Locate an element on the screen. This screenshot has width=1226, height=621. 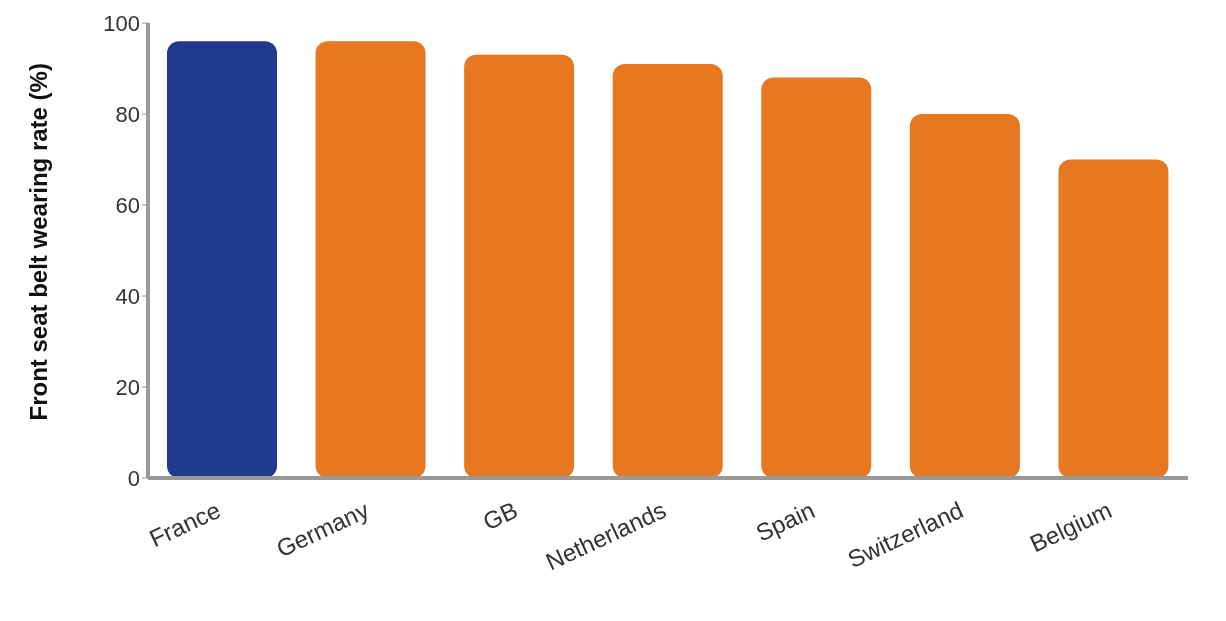
y-tick-label: 40 is located at coordinates (127, 296).